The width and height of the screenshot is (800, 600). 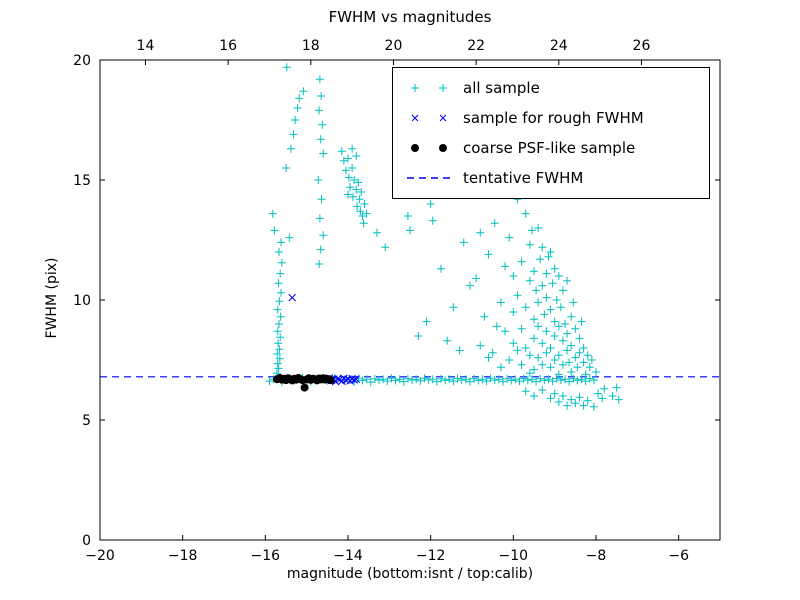 What do you see at coordinates (596, 556) in the screenshot?
I see `bottom-tick-label: −8` at bounding box center [596, 556].